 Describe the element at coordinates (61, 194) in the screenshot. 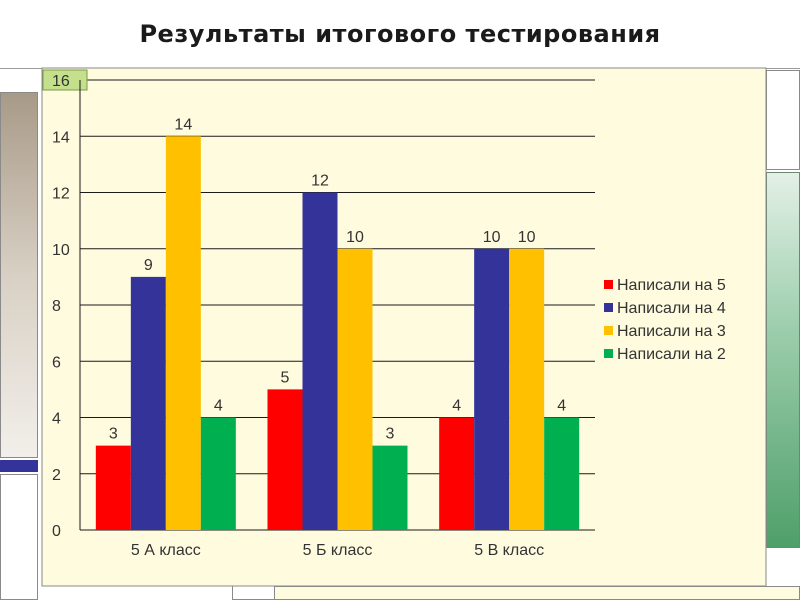

I see `y-tick-label: 12` at that location.